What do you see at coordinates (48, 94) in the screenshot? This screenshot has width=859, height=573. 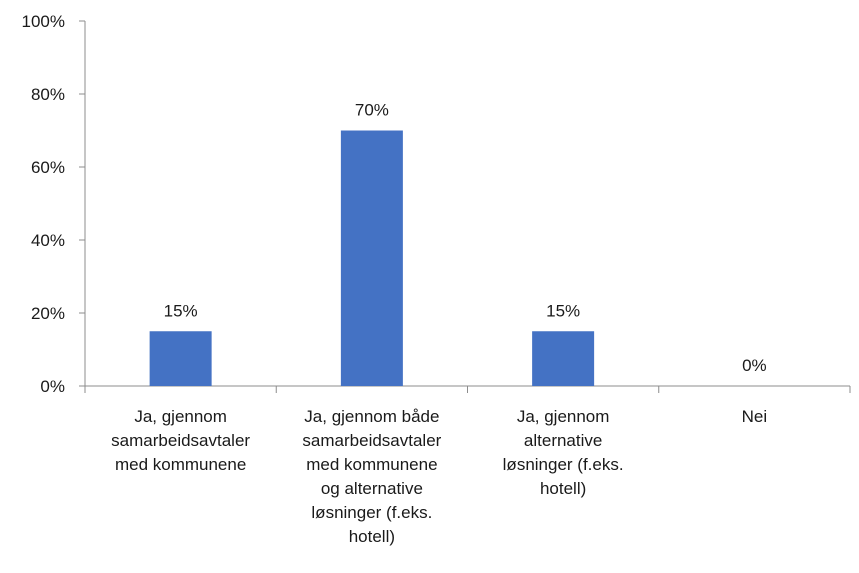 I see `y-tick-label: 80%` at bounding box center [48, 94].